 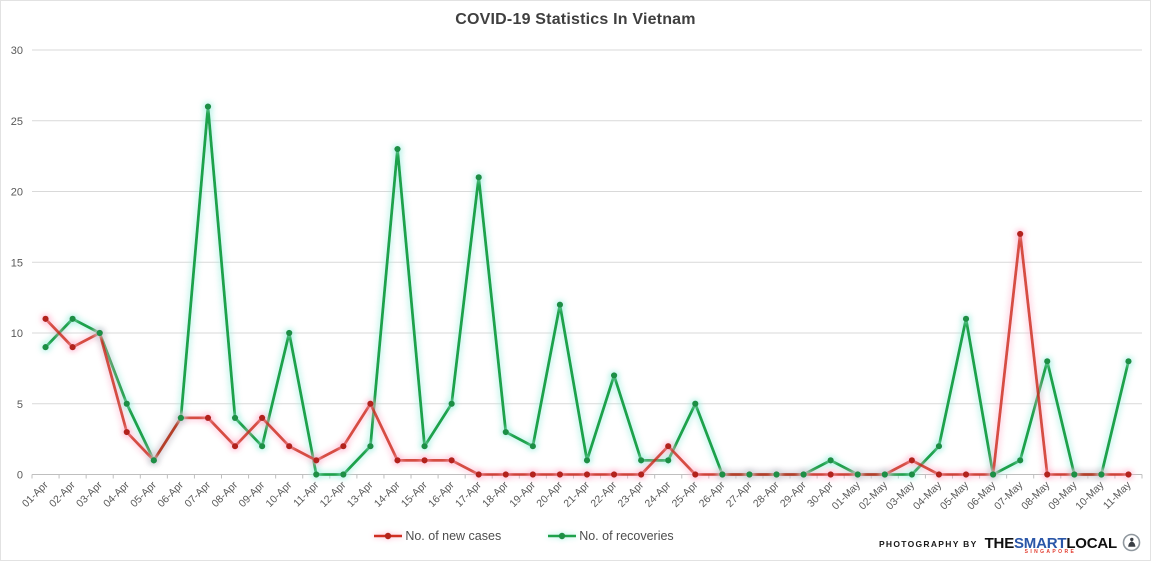 I want to click on point-0-16-Apr, so click(x=451, y=460).